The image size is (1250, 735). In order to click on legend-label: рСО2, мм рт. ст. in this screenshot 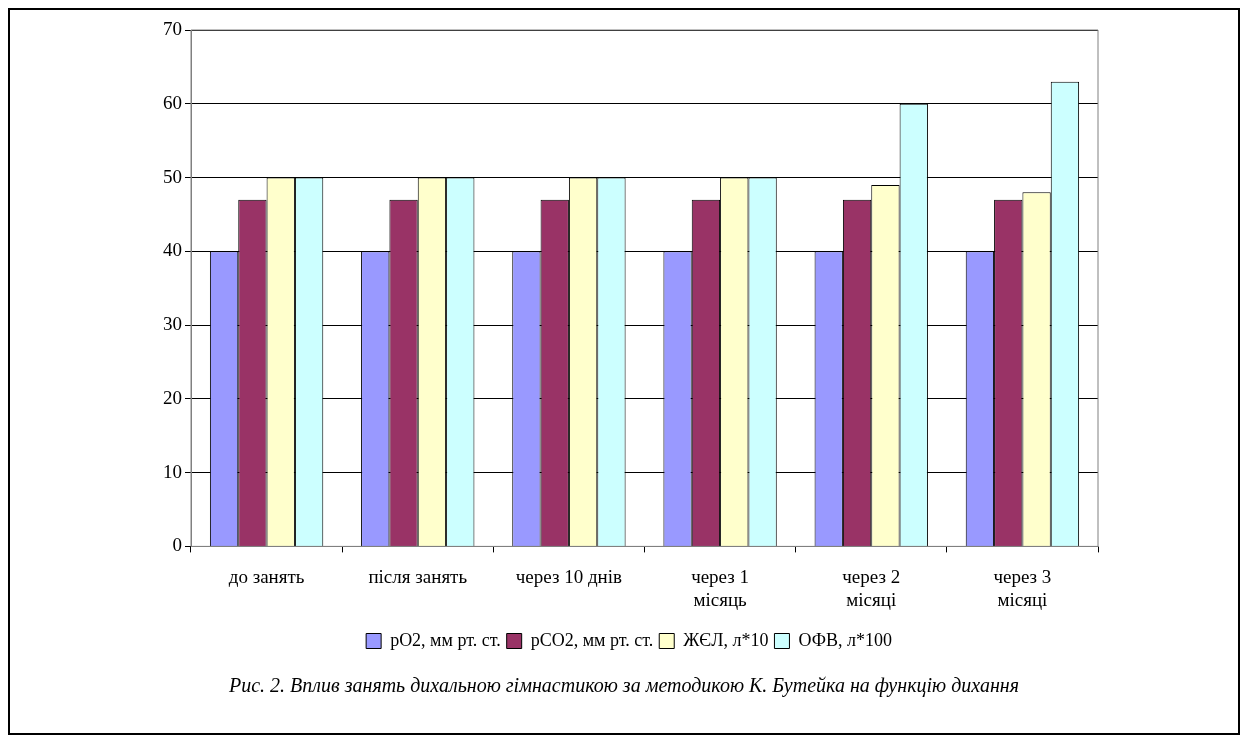, I will do `click(592, 639)`.